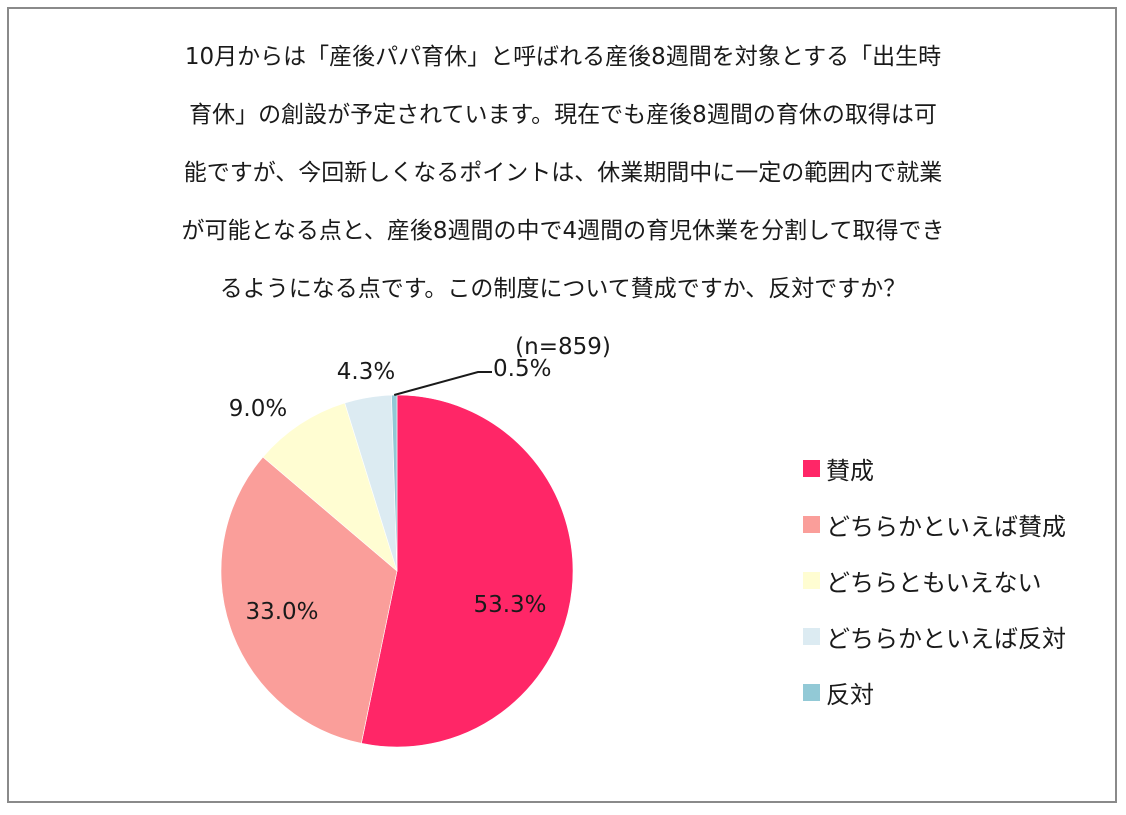  I want to click on legend: 賛成 どちらかといえば賛成 どちらともいえない どちらかといえば反対 反対, so click(934, 580).